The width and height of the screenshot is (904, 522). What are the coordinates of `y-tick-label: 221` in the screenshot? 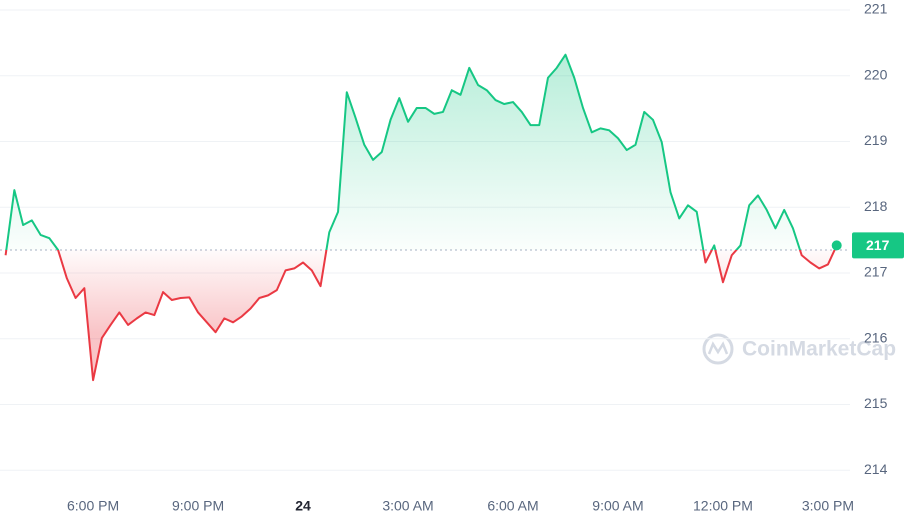 It's located at (876, 9).